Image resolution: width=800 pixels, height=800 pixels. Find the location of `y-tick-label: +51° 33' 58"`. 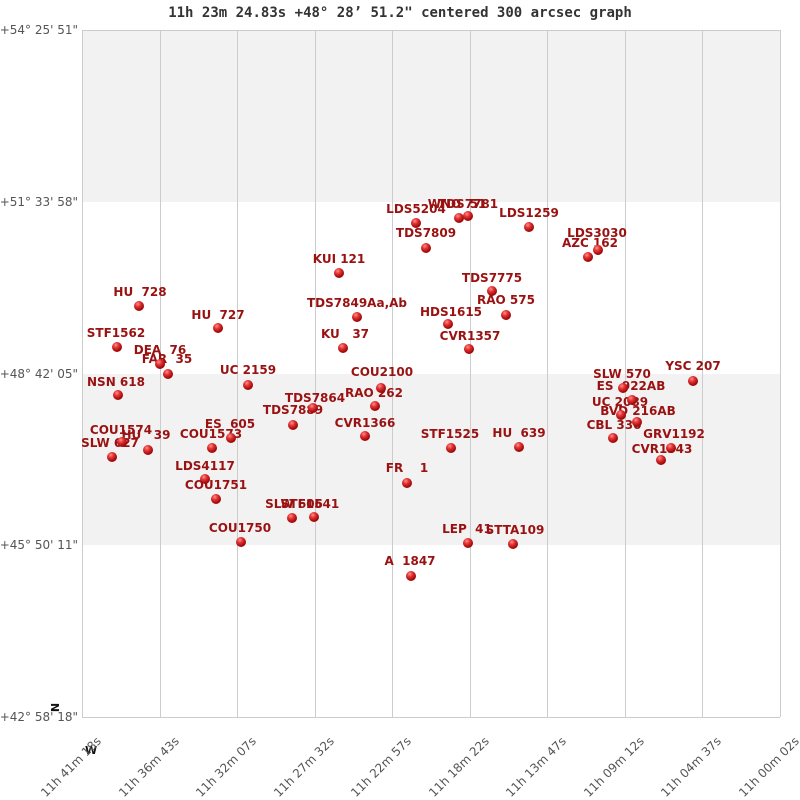

y-tick-label: +51° 33' 58" is located at coordinates (39, 201).